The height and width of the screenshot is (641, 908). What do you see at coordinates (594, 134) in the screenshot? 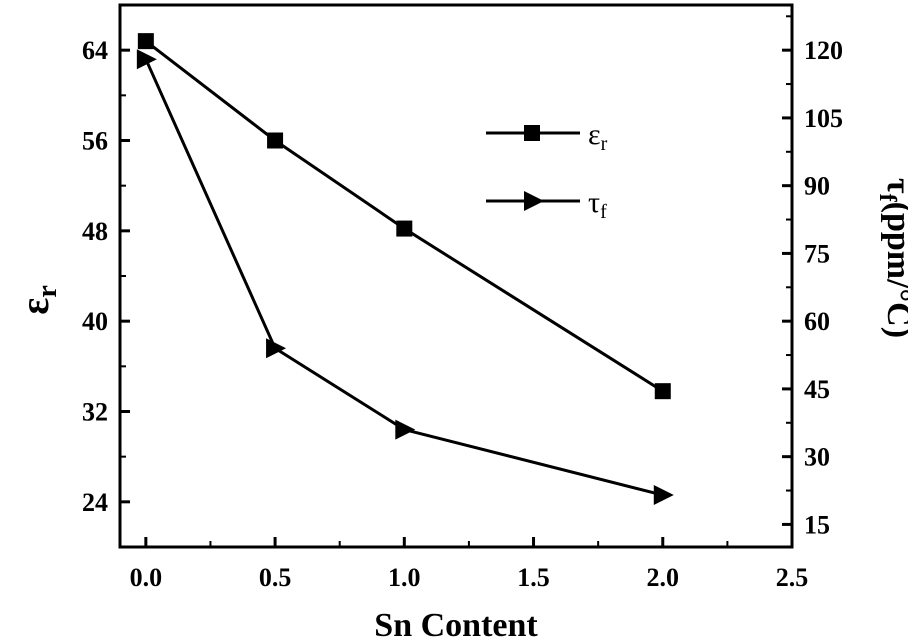
I see `legend-label-epsilon-symbol: ε` at bounding box center [594, 134].